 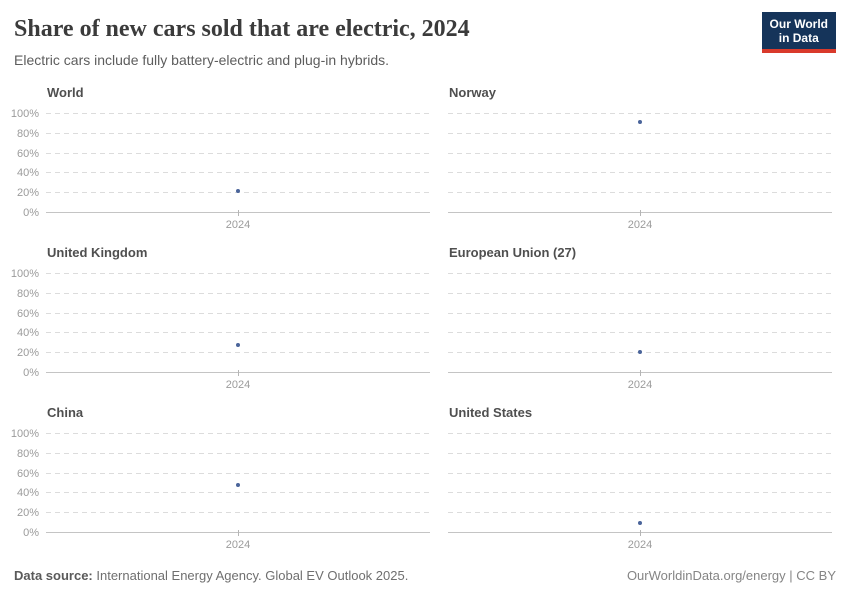 What do you see at coordinates (472, 92) in the screenshot?
I see `facet-title: Norway` at bounding box center [472, 92].